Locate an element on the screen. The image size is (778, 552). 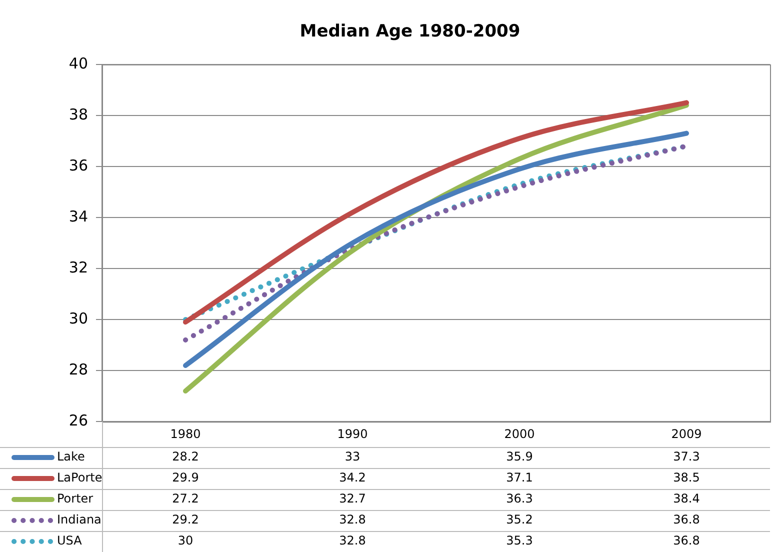
y-tick-label: 30 is located at coordinates (78, 318).